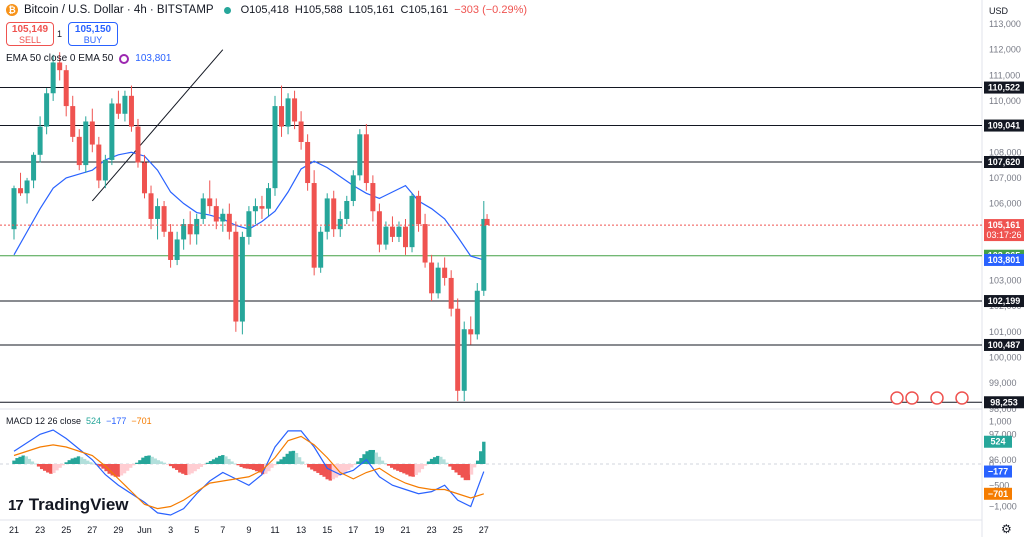  I want to click on currency-label: USD, so click(999, 11).